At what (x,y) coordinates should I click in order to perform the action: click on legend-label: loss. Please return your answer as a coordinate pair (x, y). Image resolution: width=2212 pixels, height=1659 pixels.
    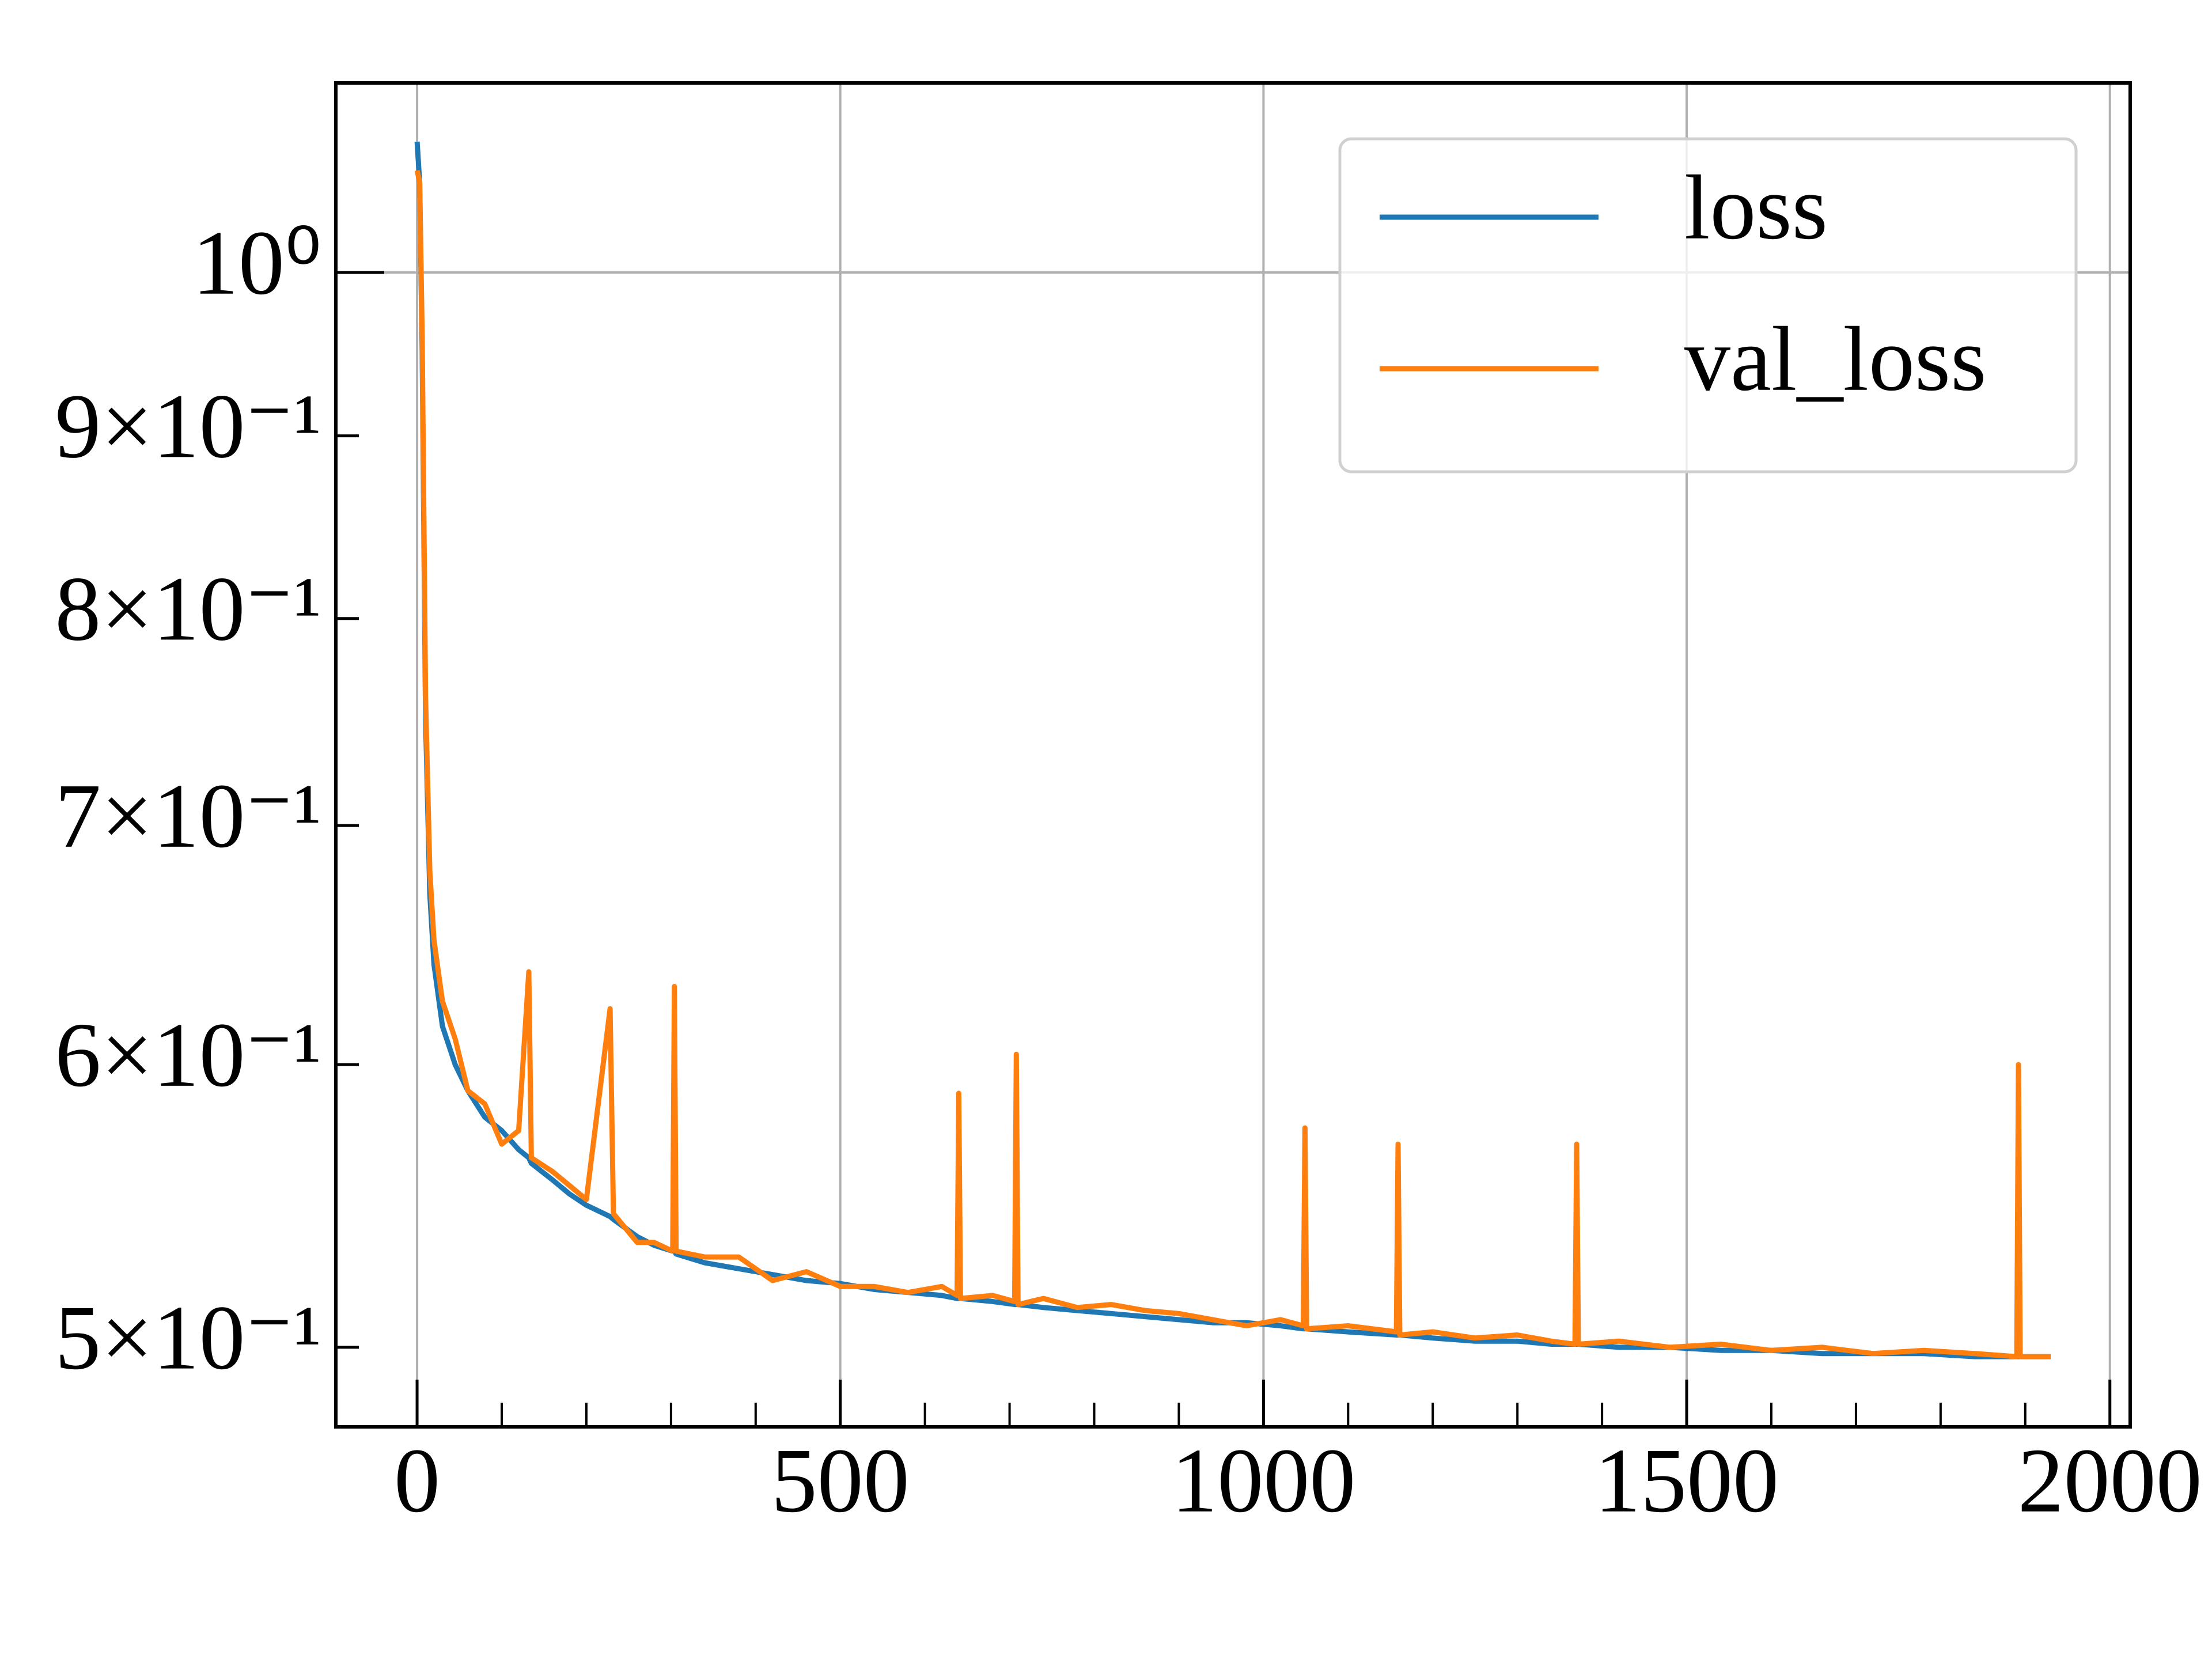
    Looking at the image, I should click on (1756, 207).